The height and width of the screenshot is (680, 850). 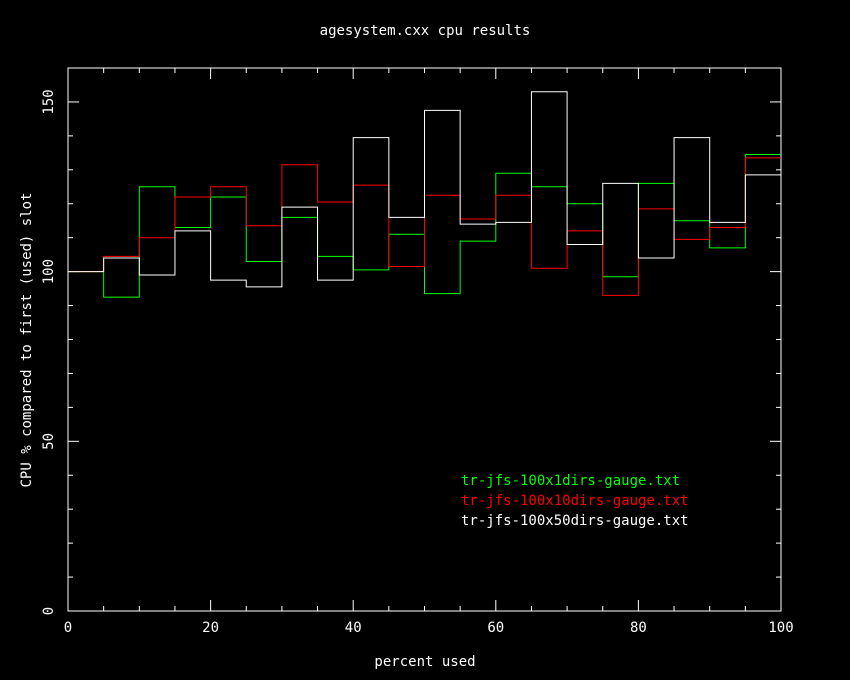 I want to click on y-tick-label: 100, so click(x=49, y=271).